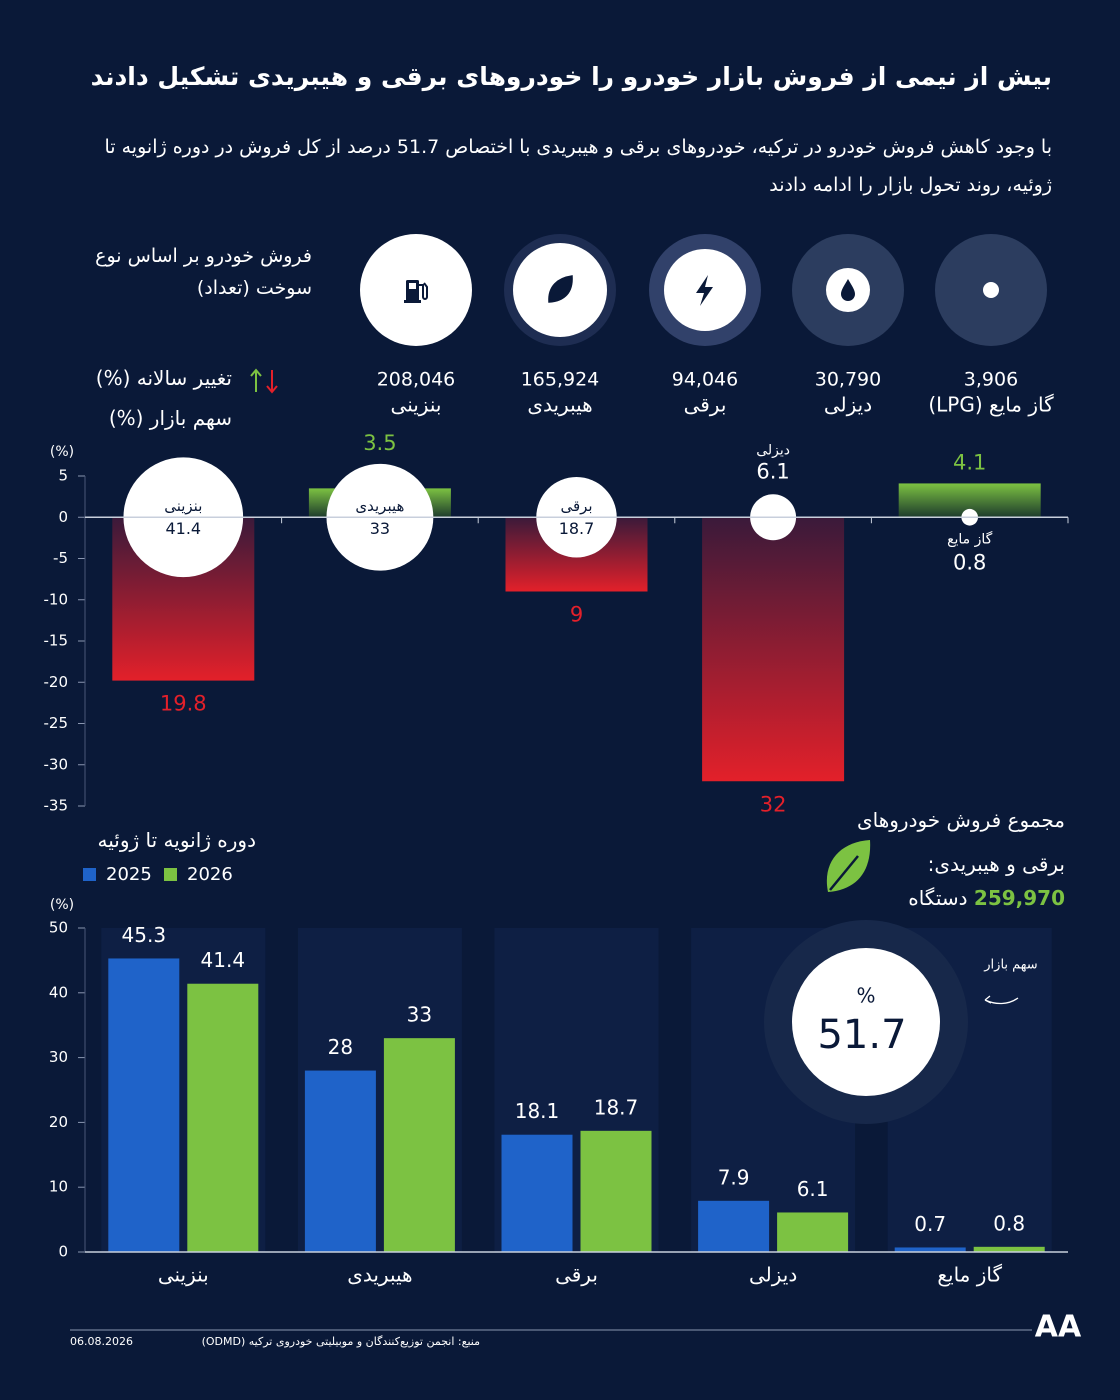 The image size is (1120, 1400). Describe the element at coordinates (340, 1047) in the screenshot. I see `value-label: 28` at that location.